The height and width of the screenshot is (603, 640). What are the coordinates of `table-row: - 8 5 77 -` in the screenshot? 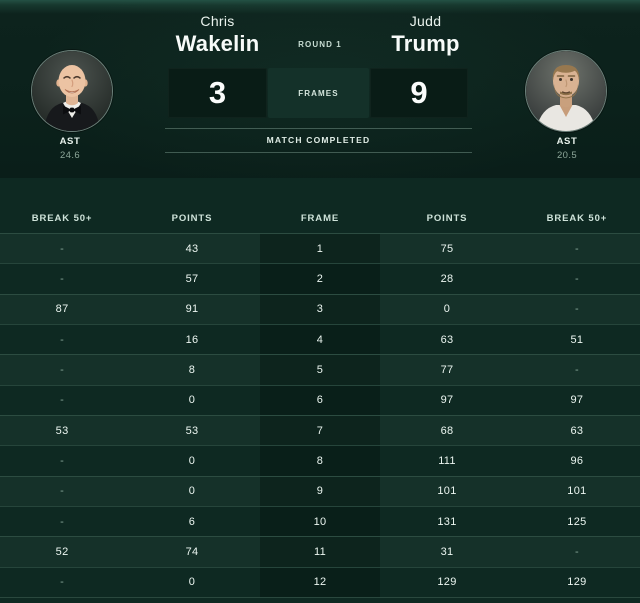 It's located at (320, 369).